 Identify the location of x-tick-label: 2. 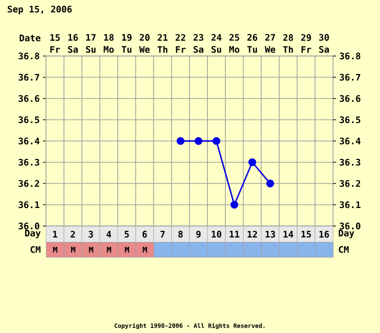
(72, 234).